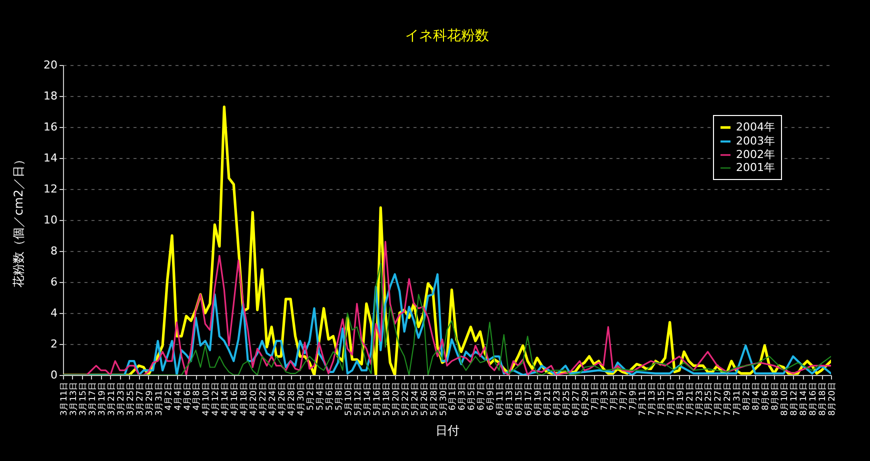 The height and width of the screenshot is (461, 870). Describe the element at coordinates (235, 399) in the screenshot. I see `x-tick-label: 4月16日` at that location.